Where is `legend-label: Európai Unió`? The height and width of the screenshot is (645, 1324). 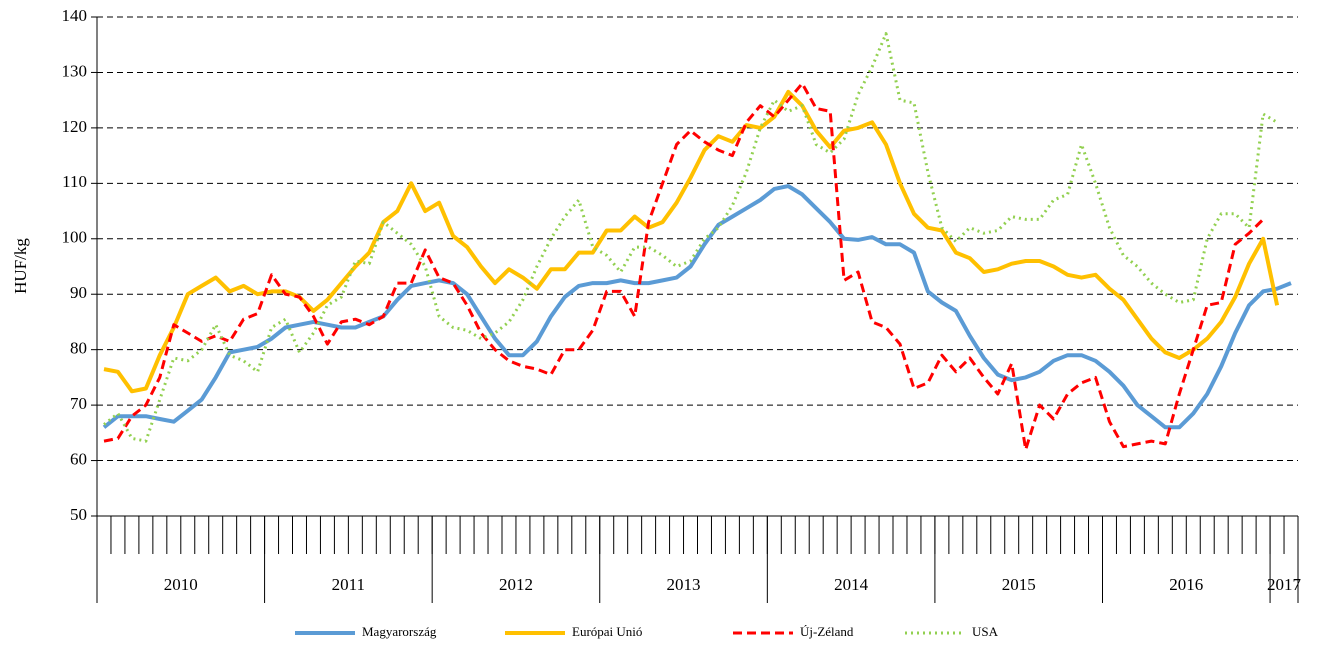 legend-label: Európai Unió is located at coordinates (607, 631).